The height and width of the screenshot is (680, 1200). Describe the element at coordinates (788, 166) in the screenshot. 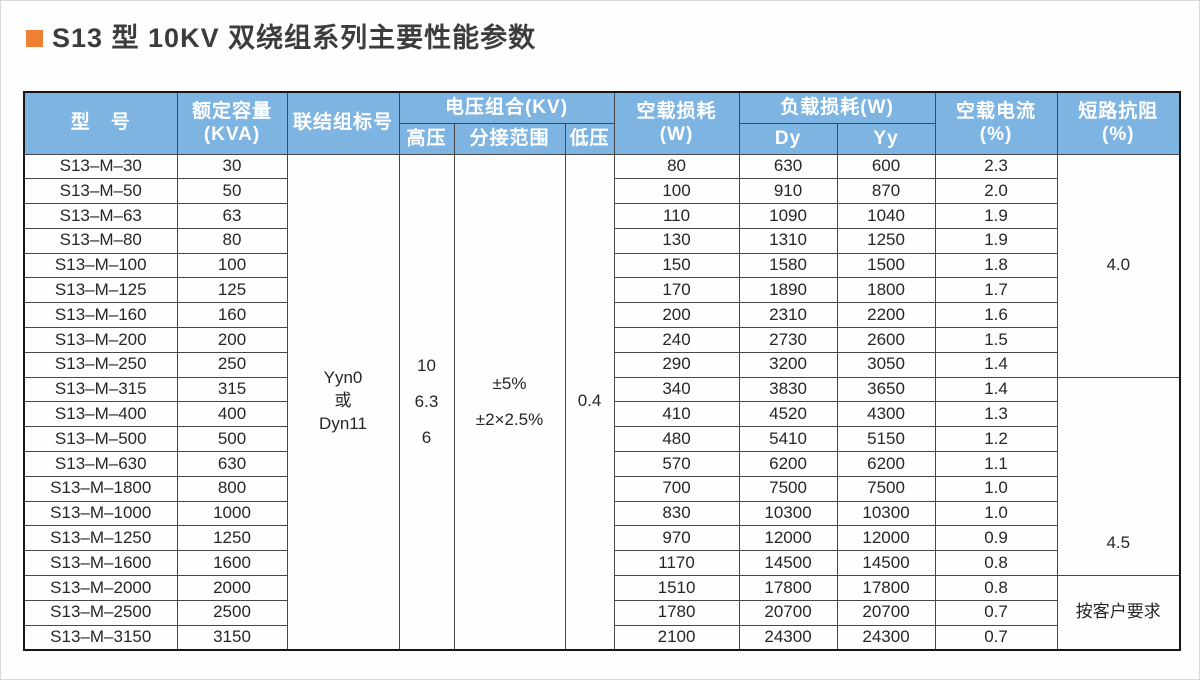

I see `dy-loss-cell: 630` at that location.